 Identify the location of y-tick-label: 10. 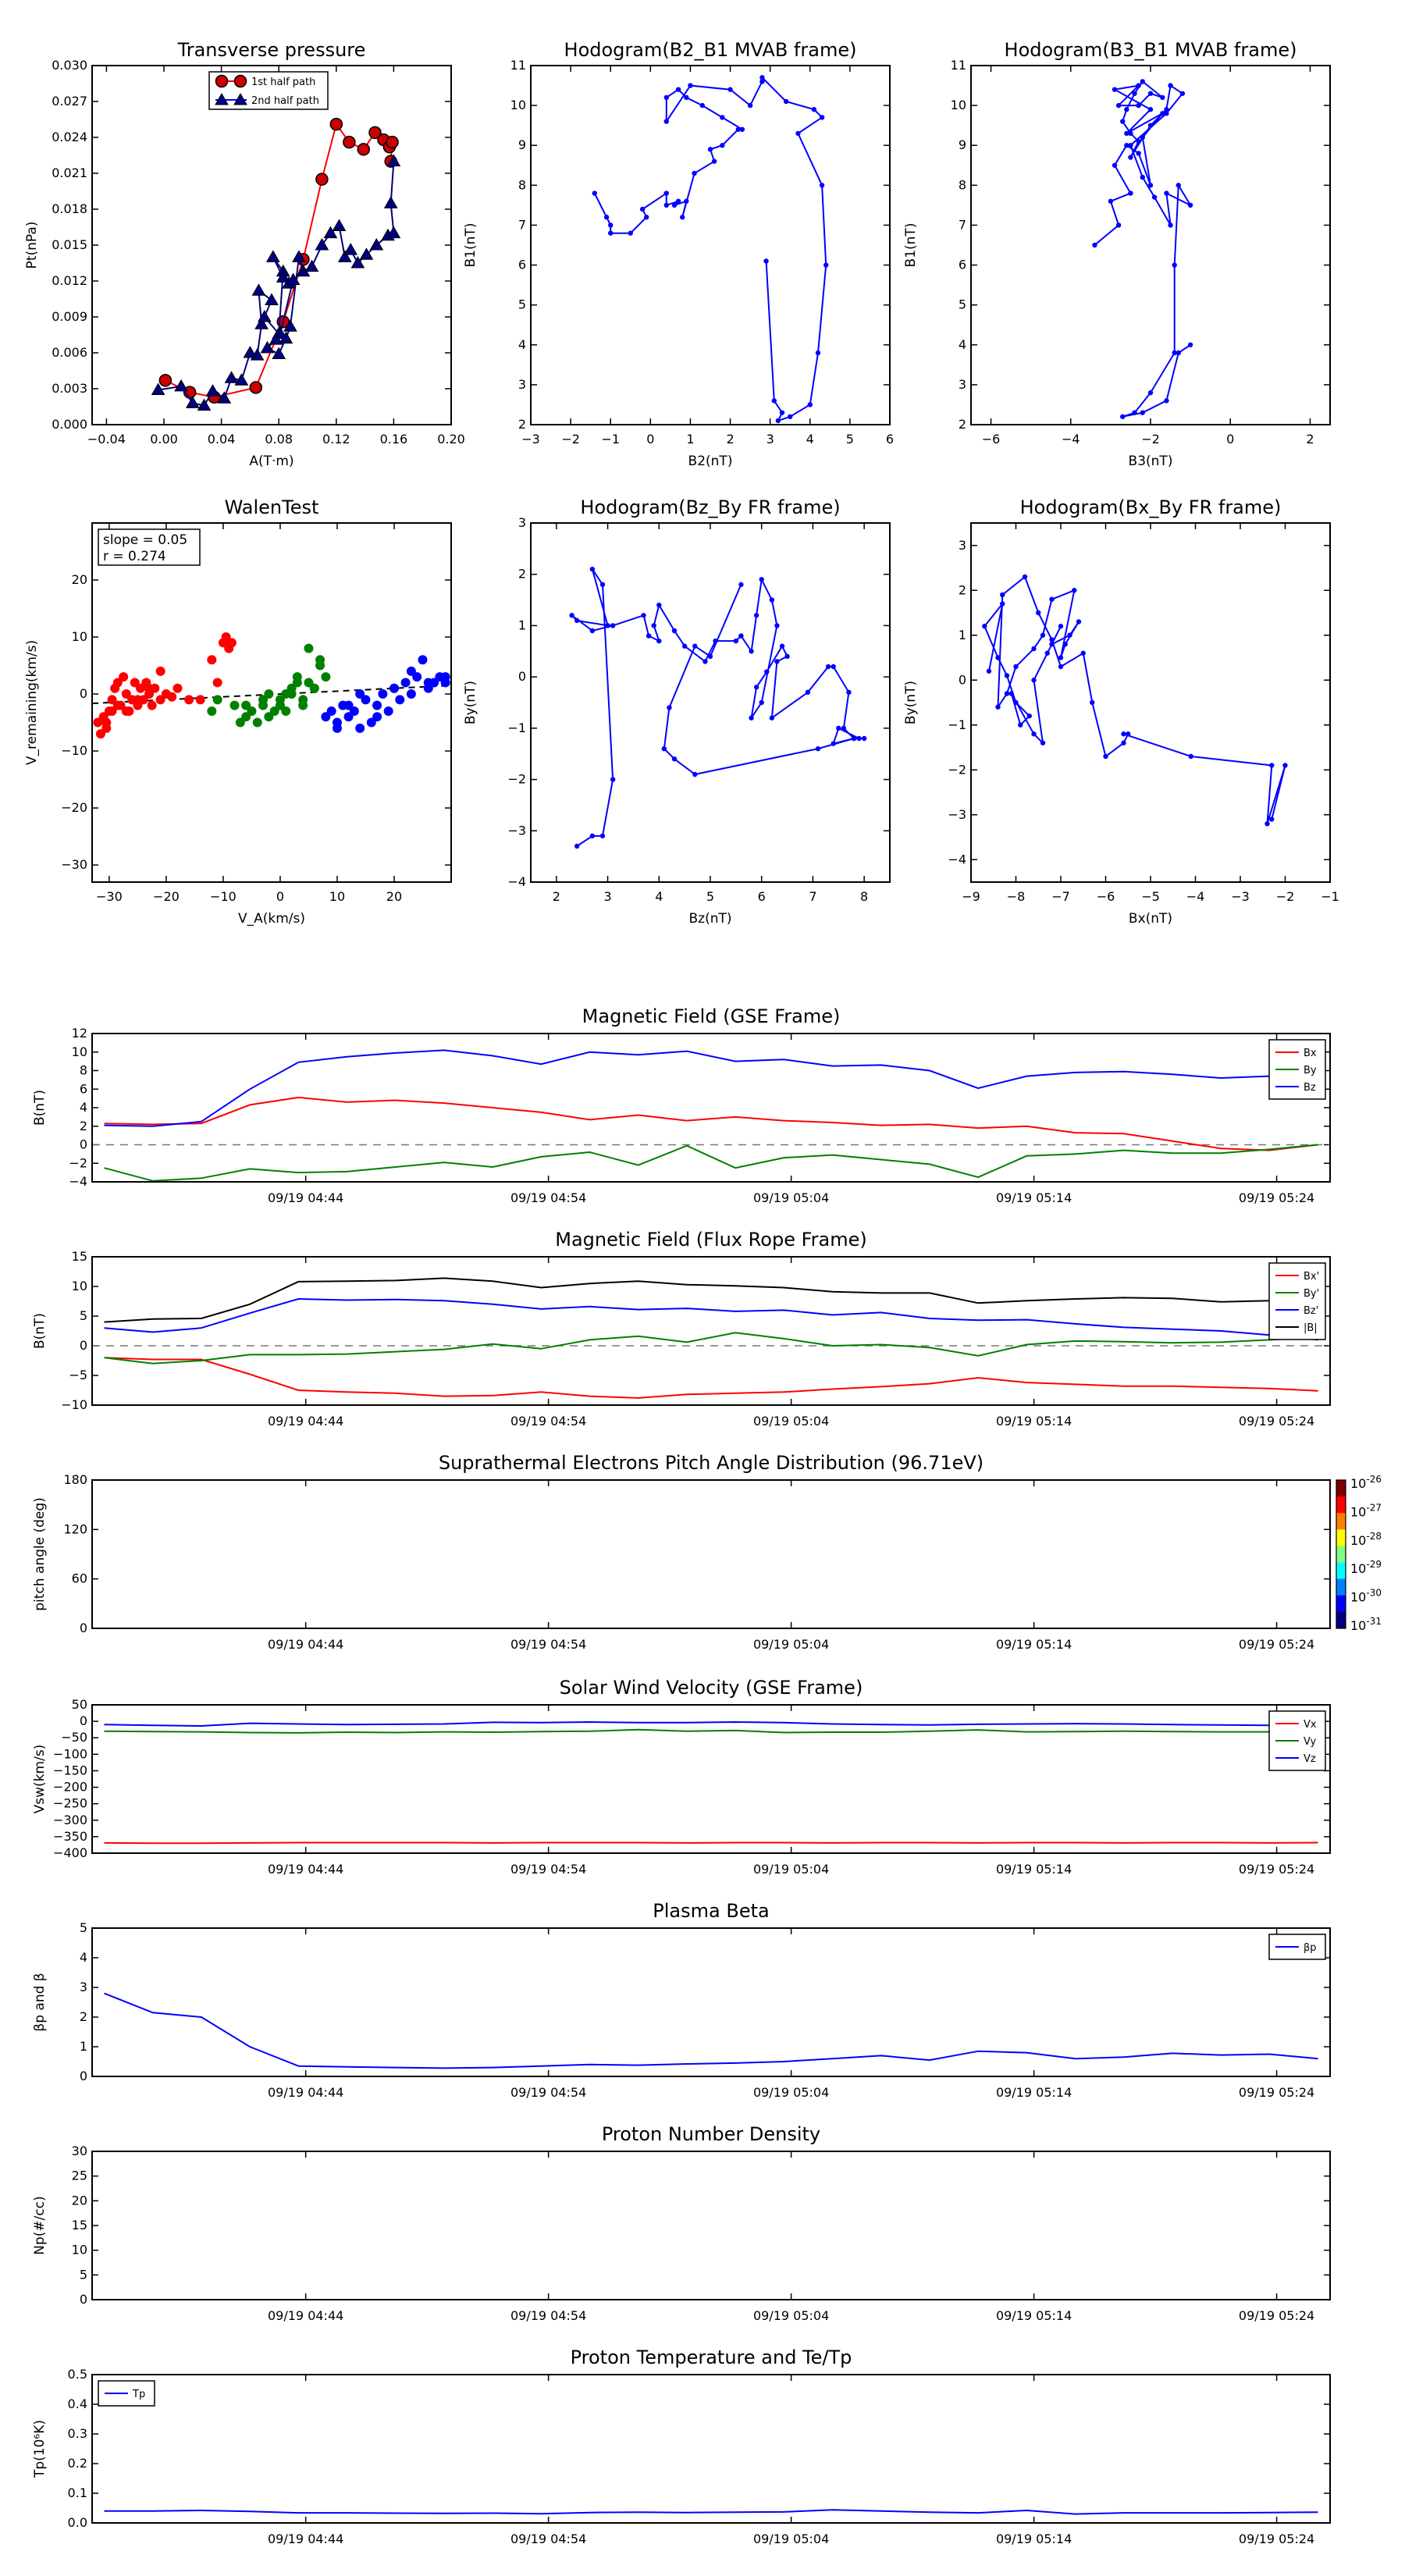
(80, 1286).